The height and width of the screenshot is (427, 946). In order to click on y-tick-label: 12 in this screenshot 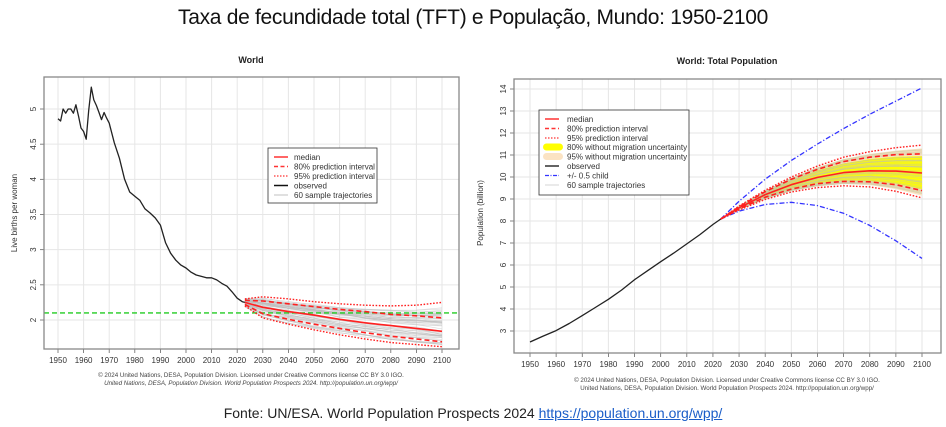, I will do `click(503, 132)`.